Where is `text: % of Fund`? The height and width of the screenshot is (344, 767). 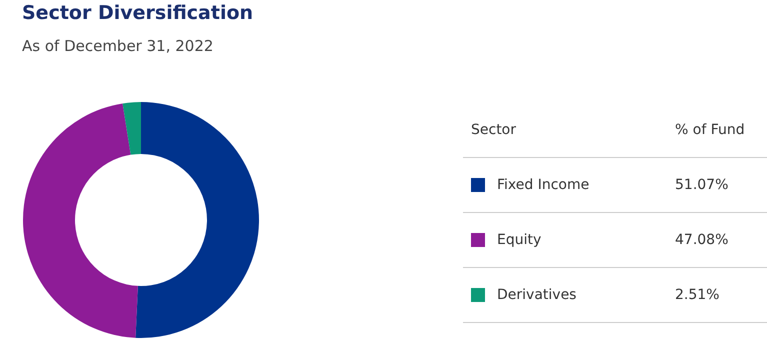
text: % of Fund is located at coordinates (721, 130).